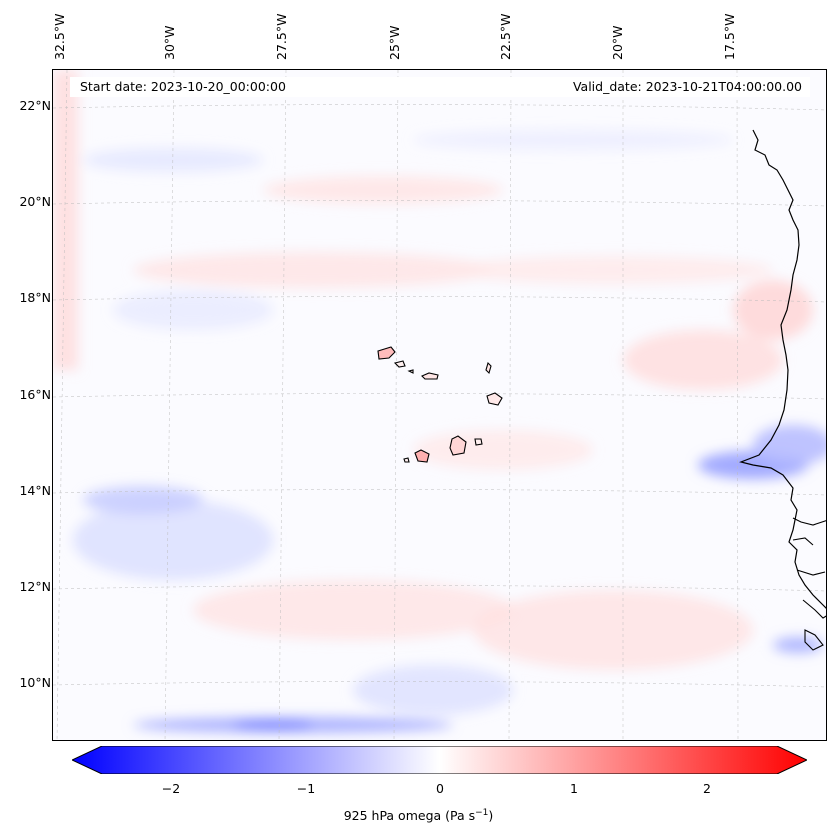 The width and height of the screenshot is (837, 839). Describe the element at coordinates (440, 788) in the screenshot. I see `colorbar-tick-0: 0` at that location.